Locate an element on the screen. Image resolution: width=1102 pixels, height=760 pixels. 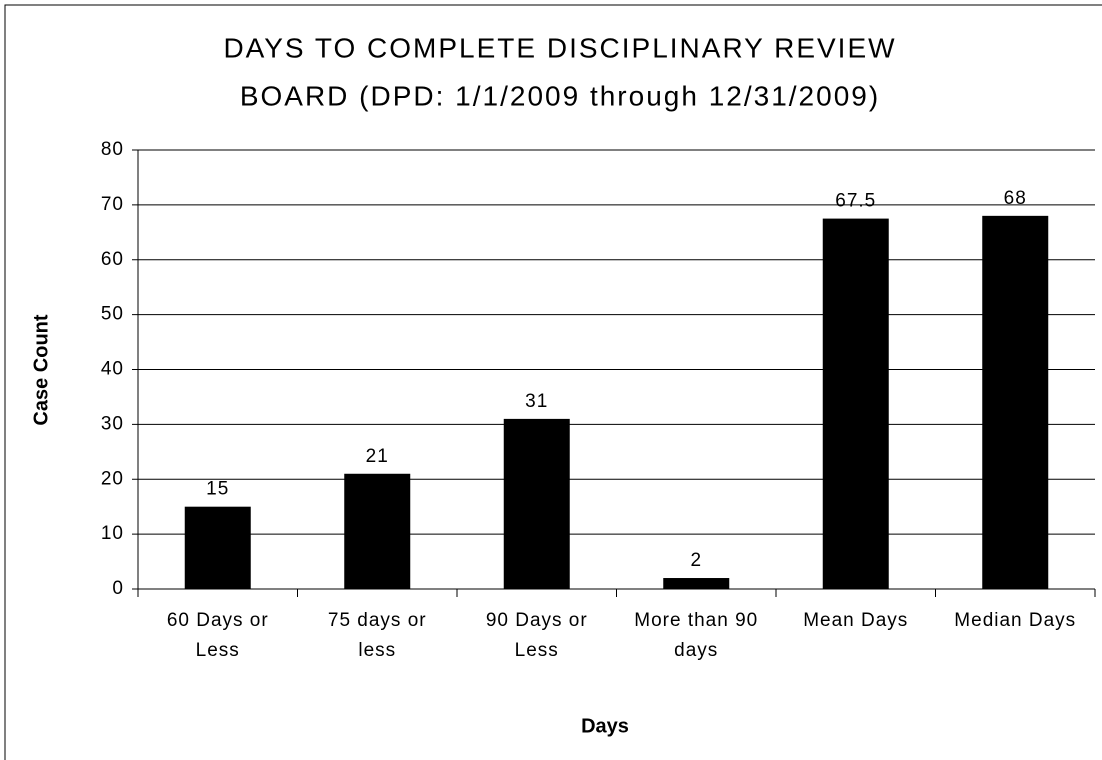
y-tick-label: 10 is located at coordinates (112, 533).